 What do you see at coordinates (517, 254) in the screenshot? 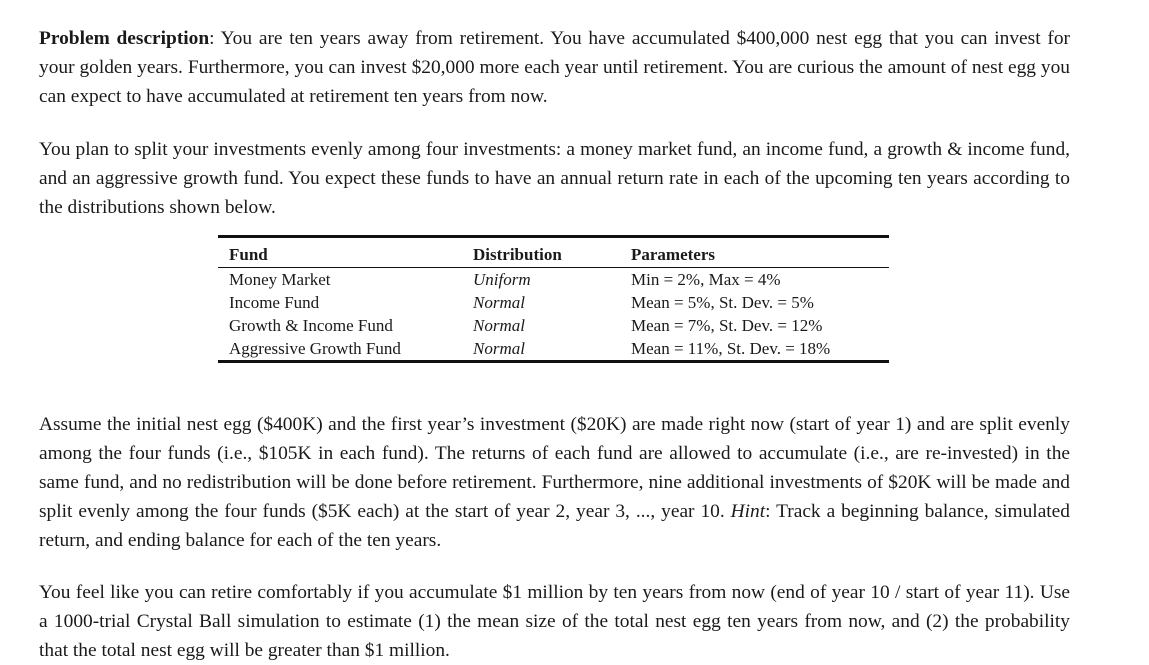
I see `header-distribution: Distribution` at bounding box center [517, 254].